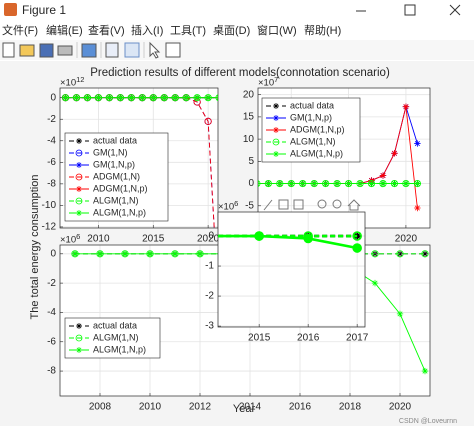 Image resolution: width=474 pixels, height=426 pixels. What do you see at coordinates (312, 105) in the screenshot?
I see `legend-label: actual data` at bounding box center [312, 105].